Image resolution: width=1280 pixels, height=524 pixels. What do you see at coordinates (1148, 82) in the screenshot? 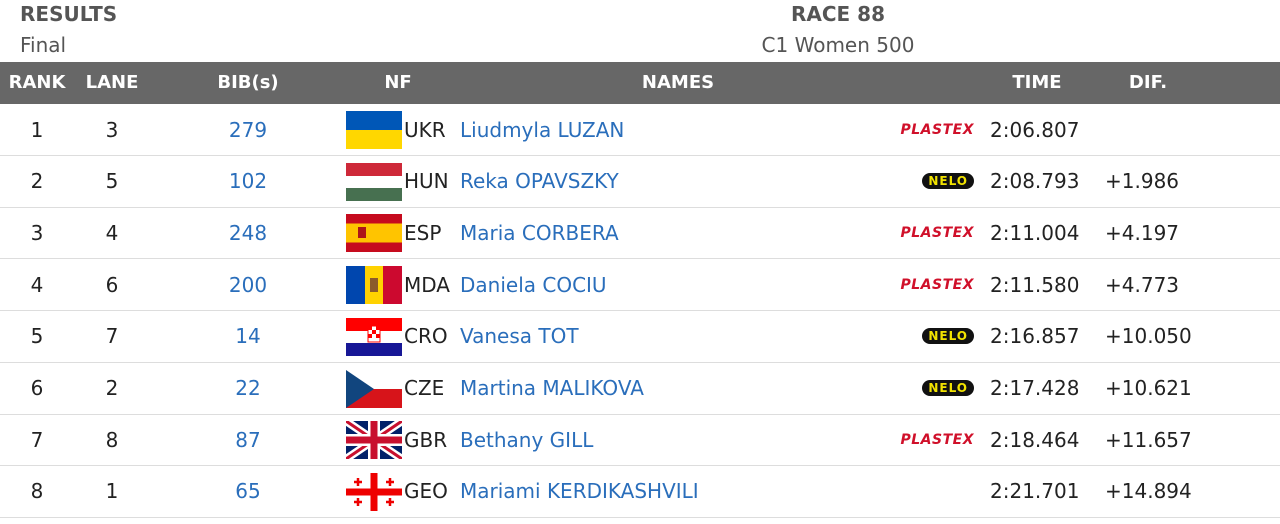
I see `column-header: DIF.` at bounding box center [1148, 82].